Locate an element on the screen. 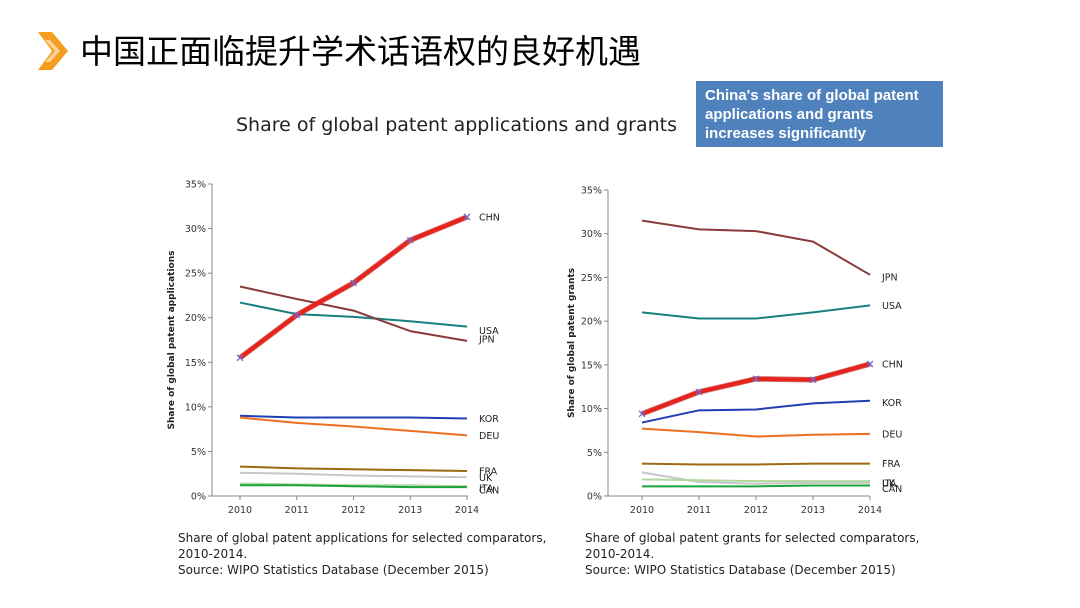  y-axis-label: Share of global patent grants is located at coordinates (572, 343).